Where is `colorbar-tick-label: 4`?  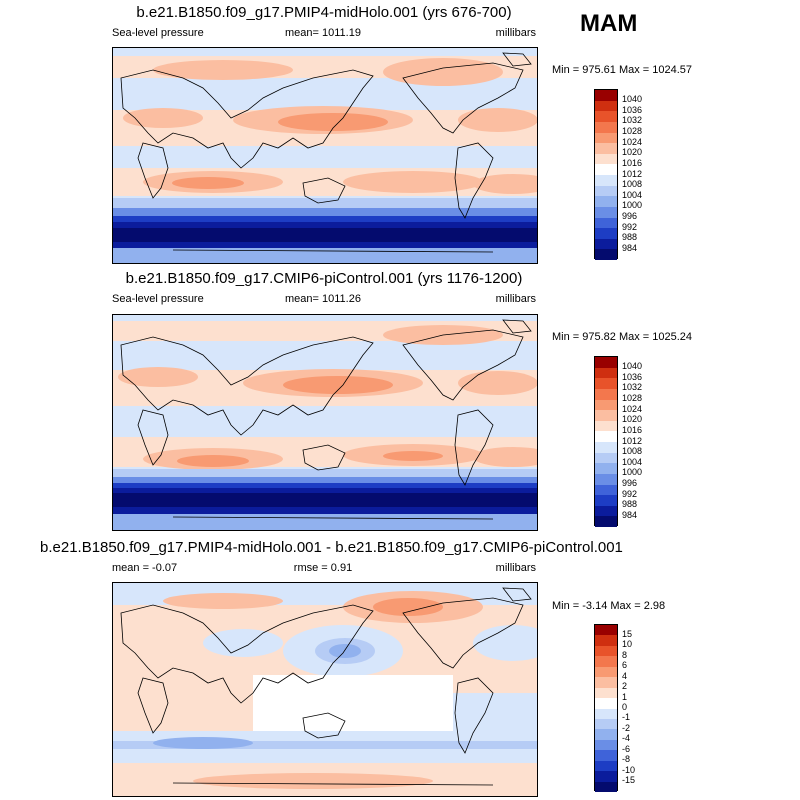 colorbar-tick-label: 4 is located at coordinates (625, 675).